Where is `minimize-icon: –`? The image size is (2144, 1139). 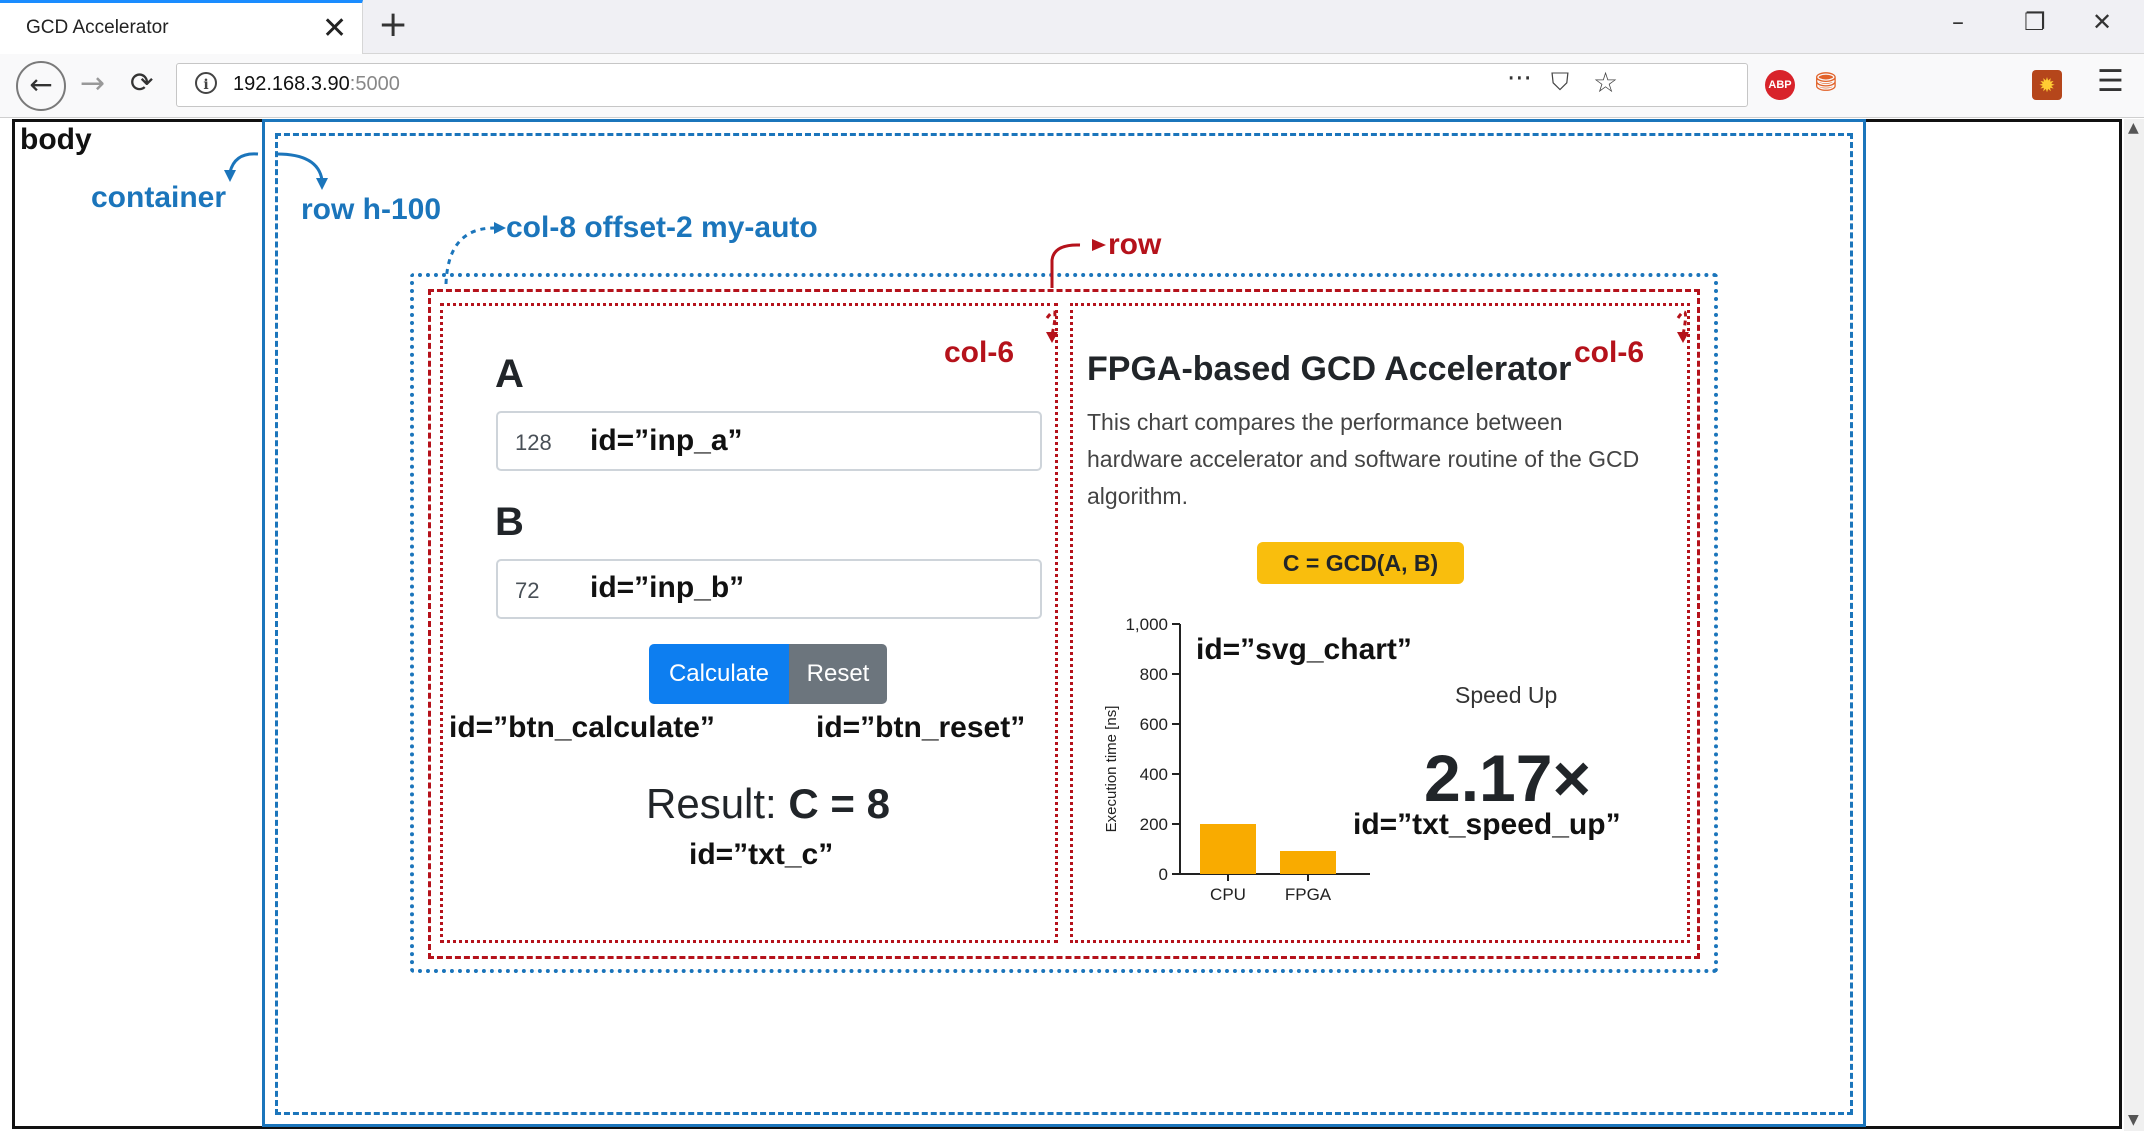 minimize-icon: – is located at coordinates (1958, 22).